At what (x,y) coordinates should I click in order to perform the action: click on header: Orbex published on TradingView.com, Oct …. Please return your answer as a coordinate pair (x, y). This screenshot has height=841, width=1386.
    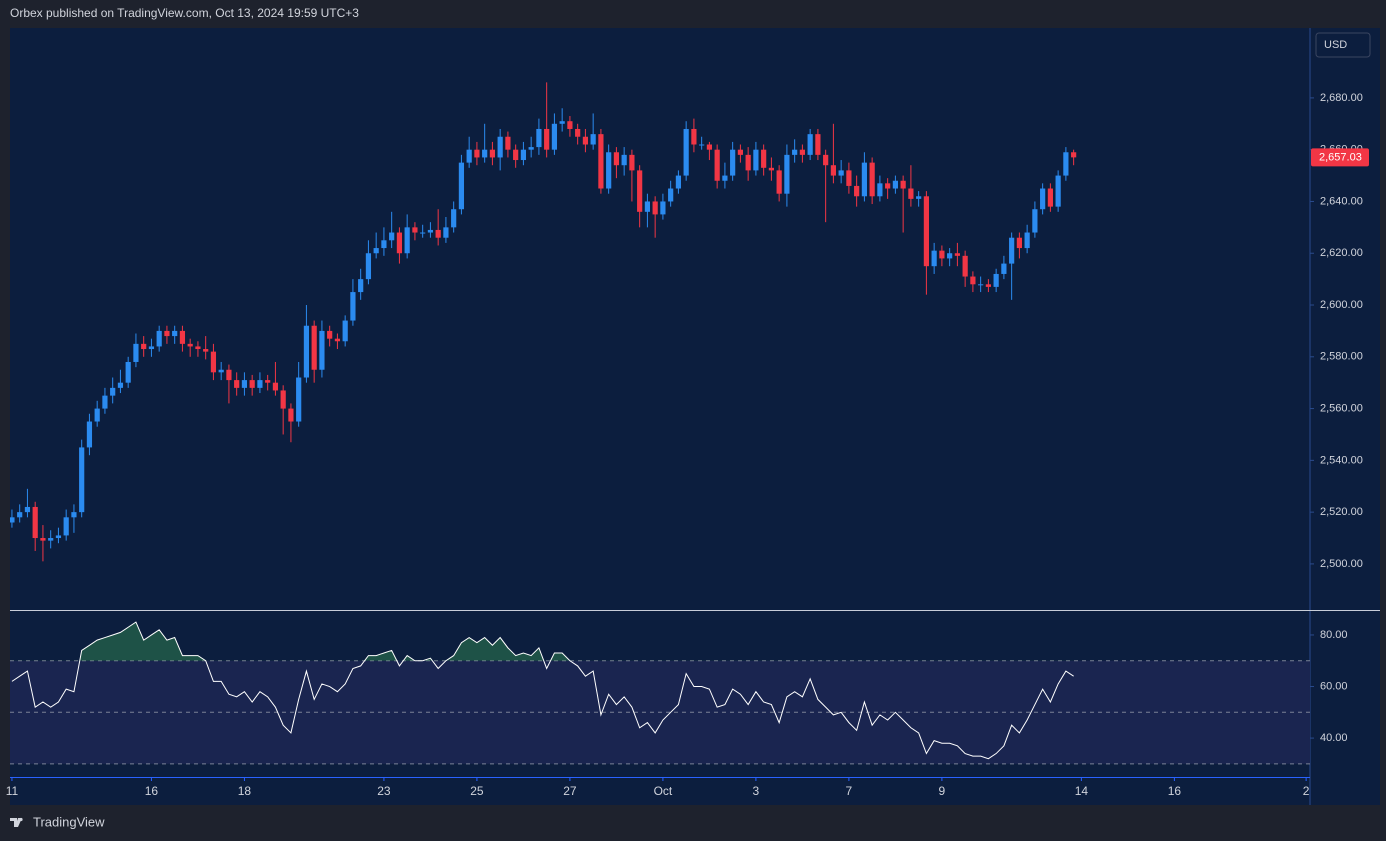
    Looking at the image, I should click on (184, 13).